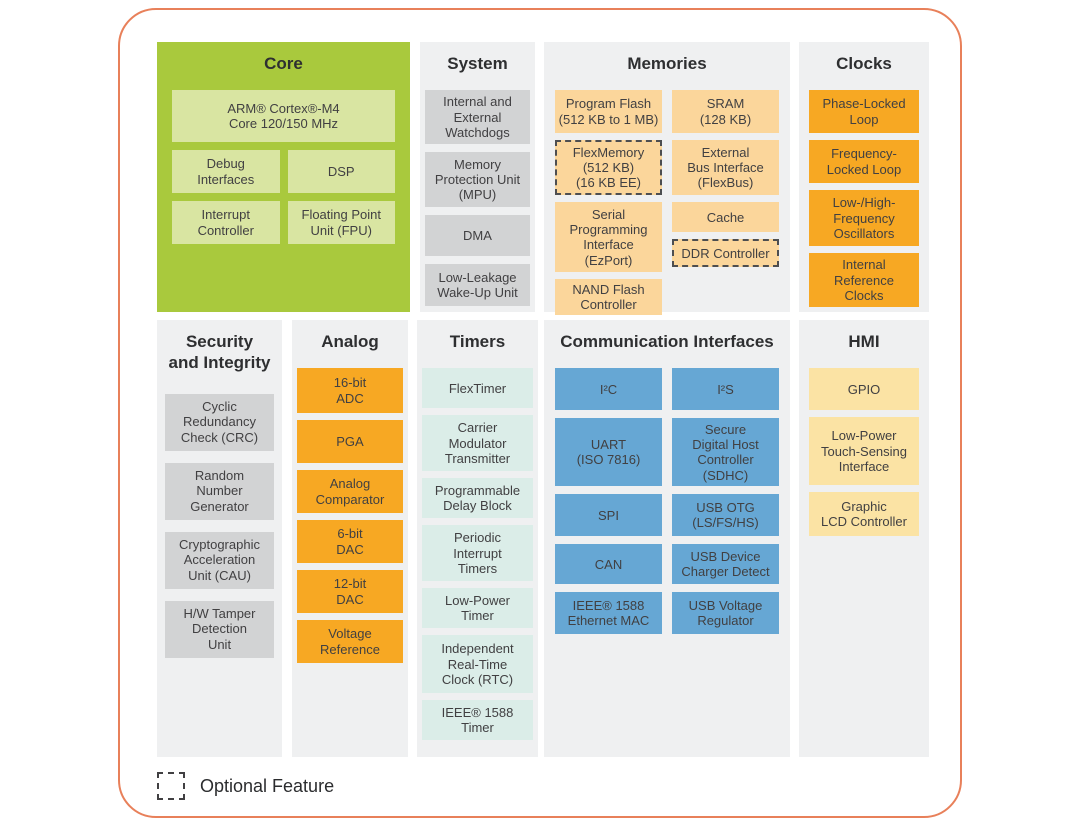 The image size is (1080, 825). I want to click on block-program-flash: Program Flash (512 KB to 1 MB), so click(608, 112).